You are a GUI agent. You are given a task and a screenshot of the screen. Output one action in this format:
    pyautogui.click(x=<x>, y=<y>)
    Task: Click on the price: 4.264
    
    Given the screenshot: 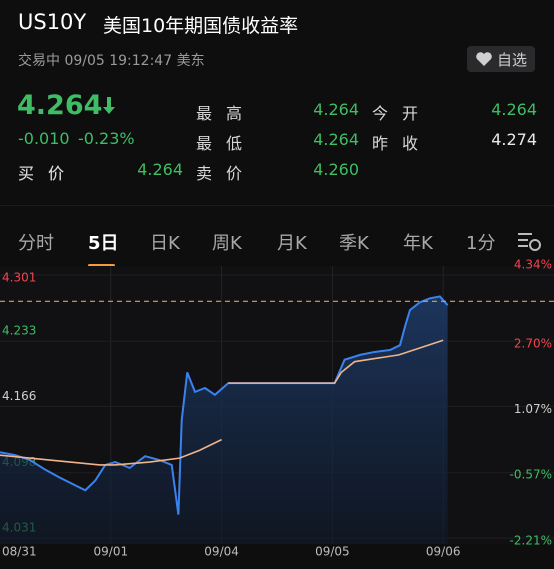 What is the action you would take?
    pyautogui.click(x=60, y=105)
    